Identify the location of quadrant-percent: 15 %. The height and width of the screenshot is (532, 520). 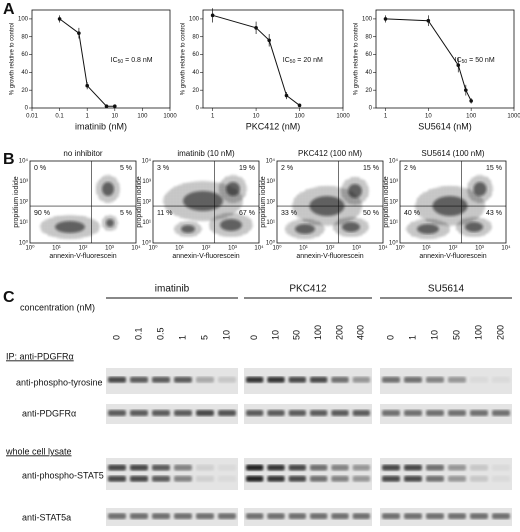
(494, 168).